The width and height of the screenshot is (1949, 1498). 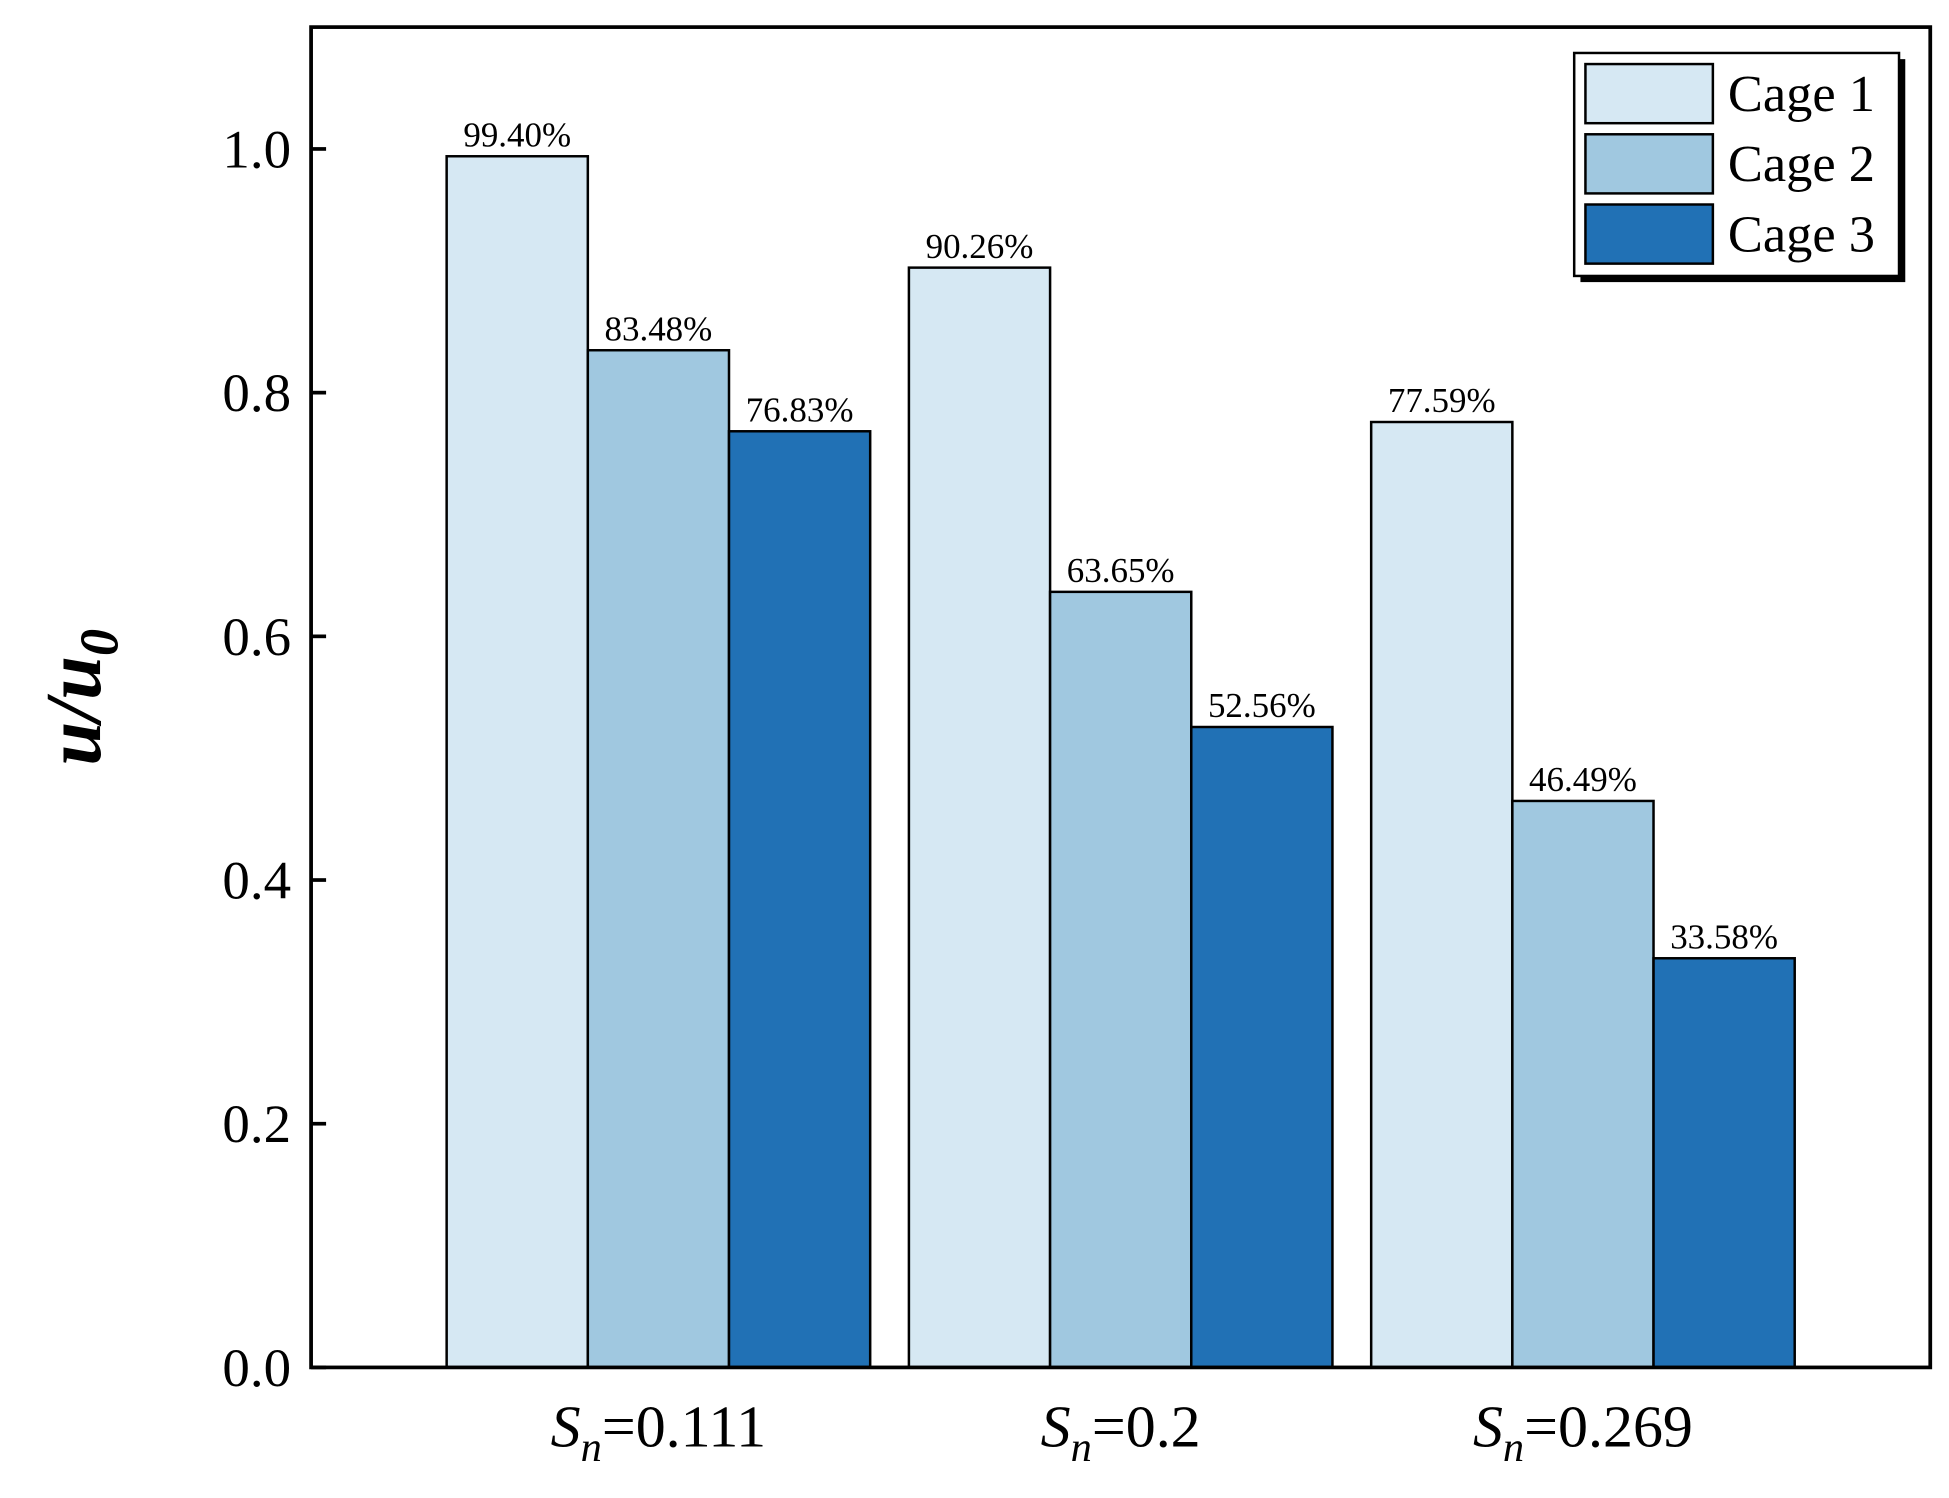 I want to click on y-axis-label: u/u0, so click(x=79, y=697).